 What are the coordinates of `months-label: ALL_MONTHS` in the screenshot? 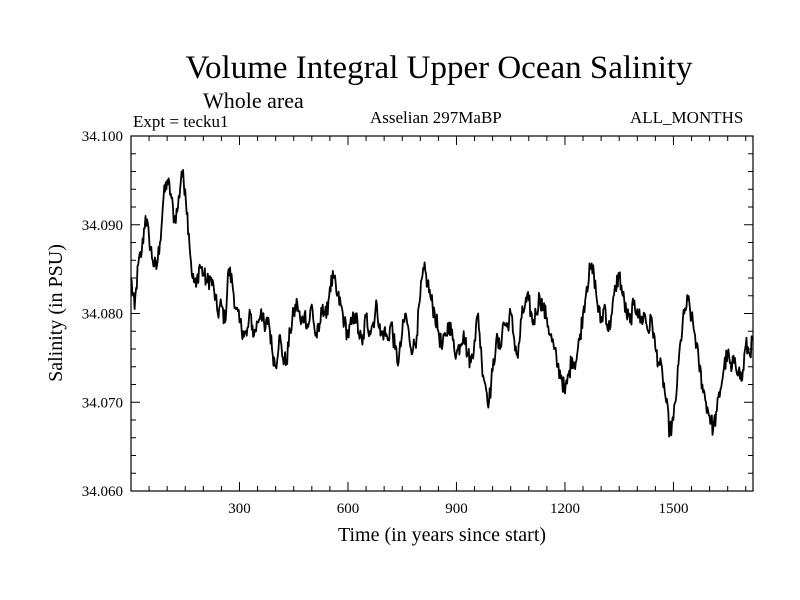 It's located at (687, 117).